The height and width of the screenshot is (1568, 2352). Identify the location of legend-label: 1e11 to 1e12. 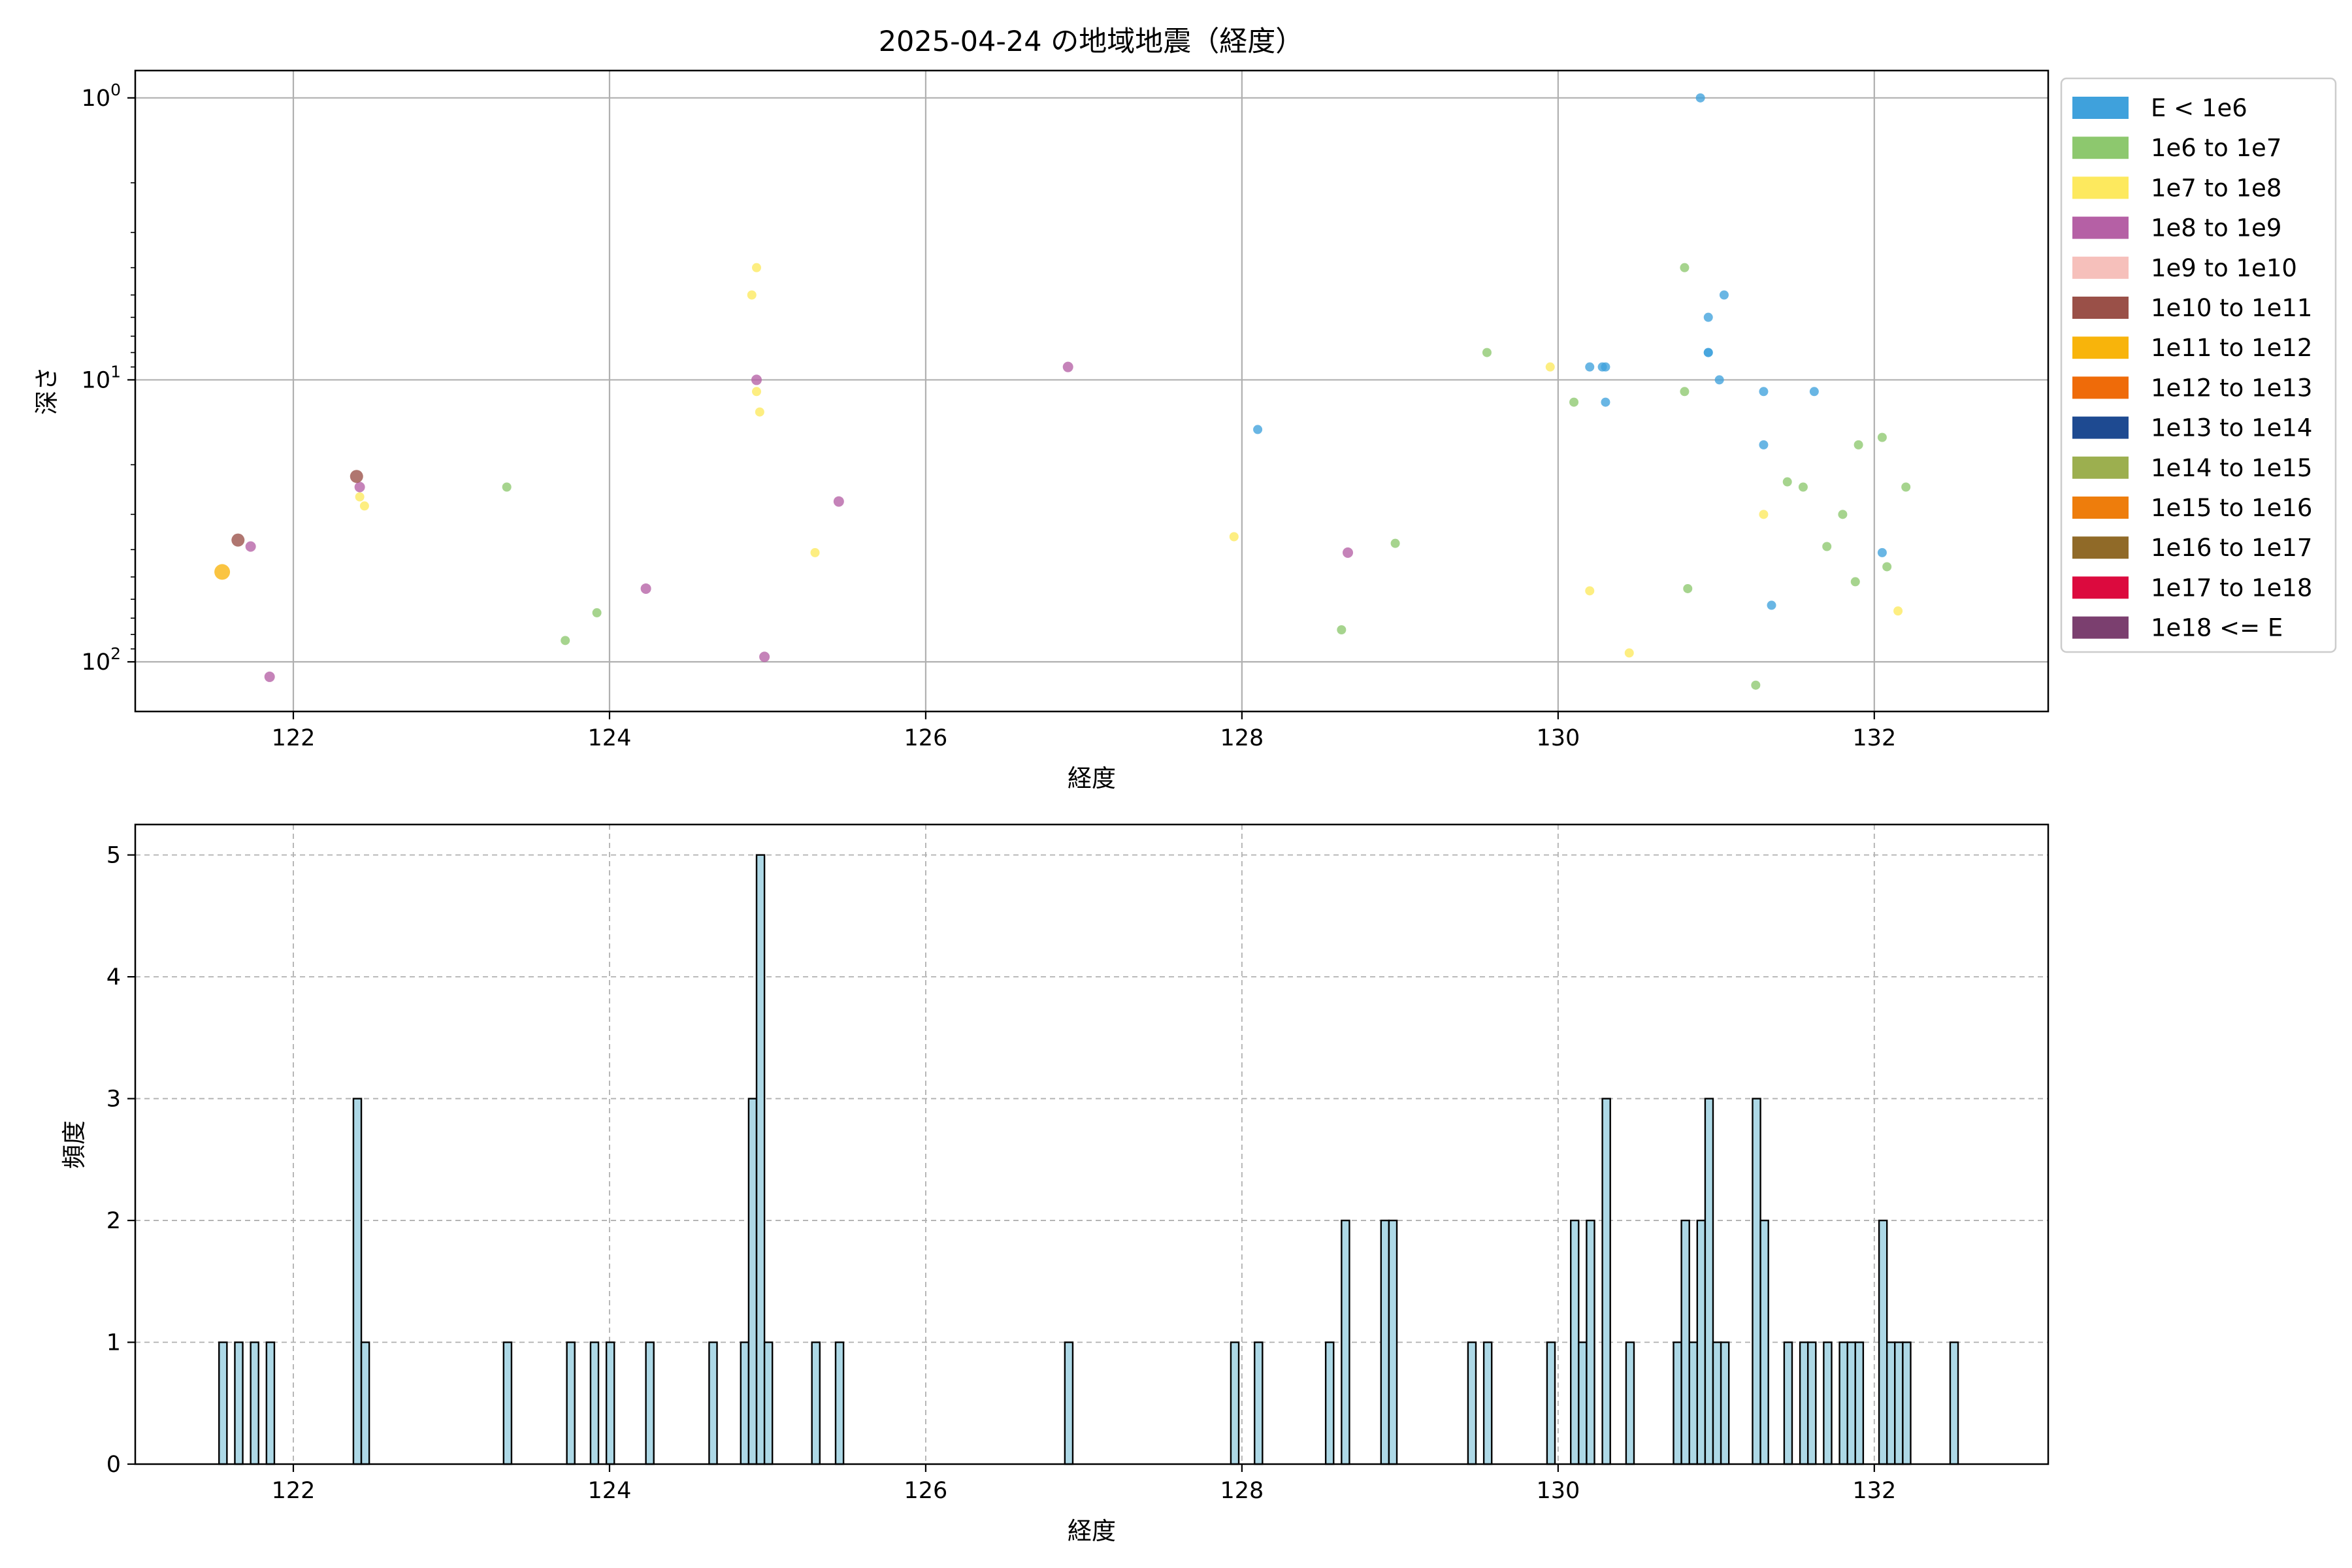
(2231, 348).